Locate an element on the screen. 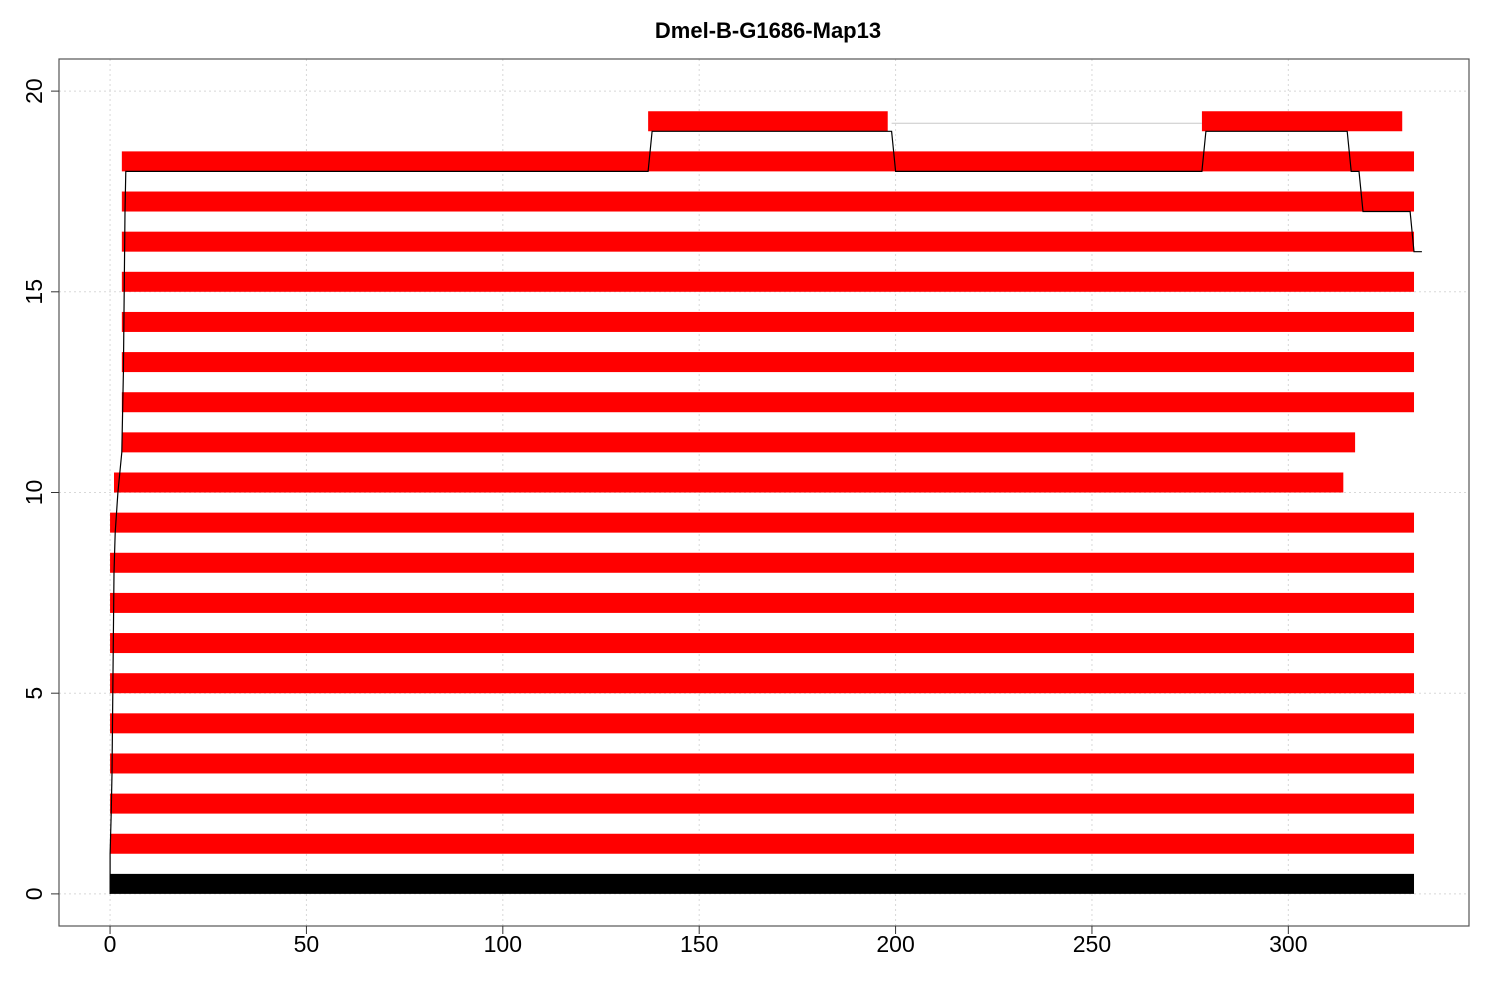 This screenshot has height=1000, width=1500. x-axis: 0 50 100 150 200 250 300 is located at coordinates (706, 941).